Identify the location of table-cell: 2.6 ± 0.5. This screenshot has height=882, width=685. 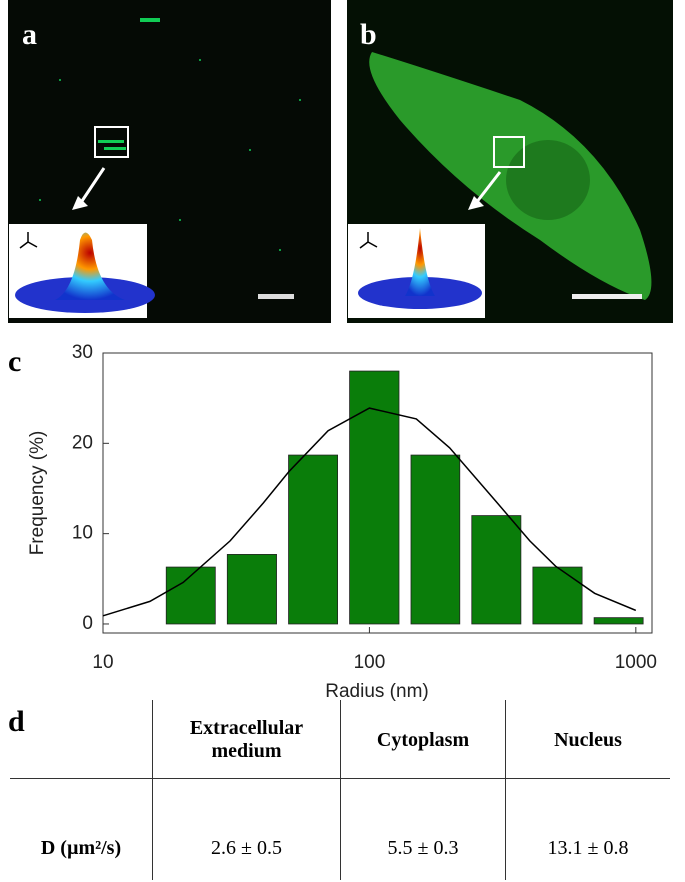
(246, 847).